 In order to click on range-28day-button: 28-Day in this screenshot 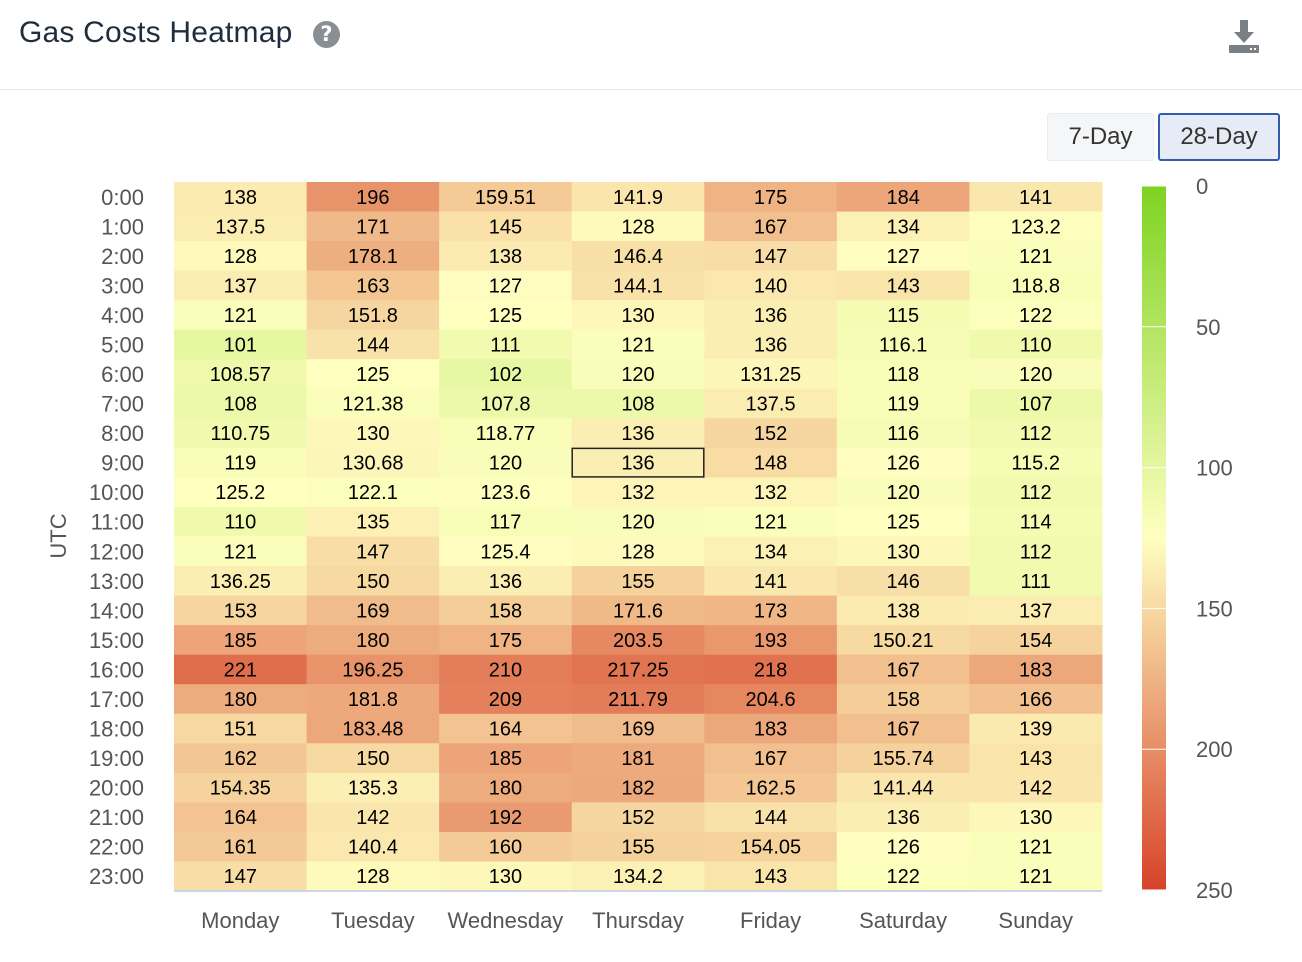, I will do `click(1219, 137)`.